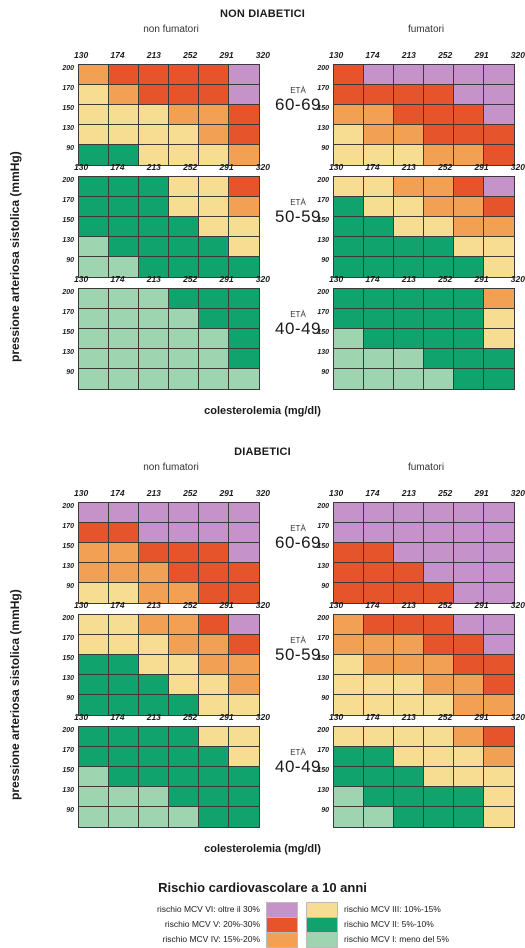 This screenshot has width=525, height=948. Describe the element at coordinates (298, 328) in the screenshot. I see `age-range: 40-49` at that location.